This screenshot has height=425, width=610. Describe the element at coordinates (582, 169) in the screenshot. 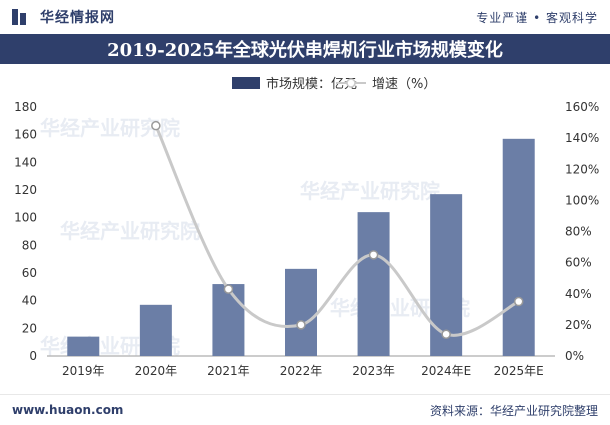

I see `y-right-tick-label: 120%` at that location.